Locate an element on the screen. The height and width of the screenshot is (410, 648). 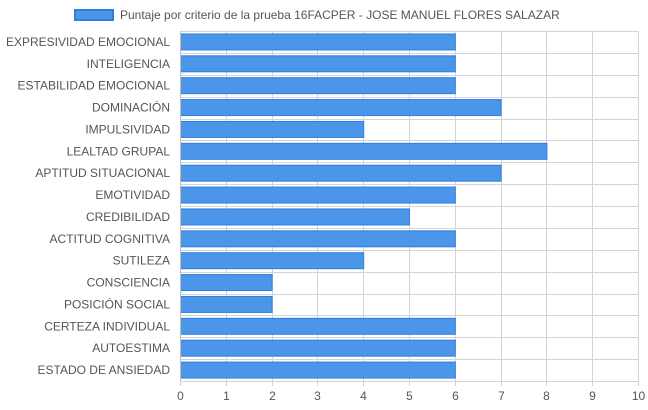
x-tick-label: 6 is located at coordinates (455, 396).